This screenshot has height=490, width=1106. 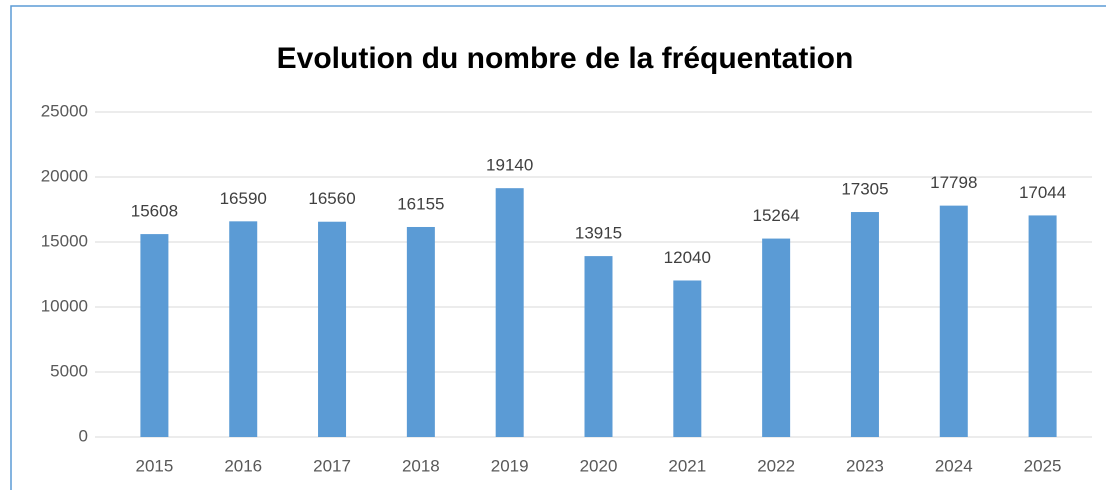 What do you see at coordinates (331, 198) in the screenshot?
I see `data-label: 16560` at bounding box center [331, 198].